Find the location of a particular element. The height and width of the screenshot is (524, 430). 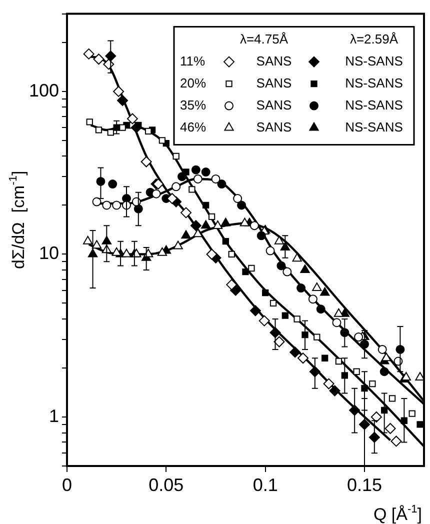

x-tick-label: 0.1 is located at coordinates (265, 484).